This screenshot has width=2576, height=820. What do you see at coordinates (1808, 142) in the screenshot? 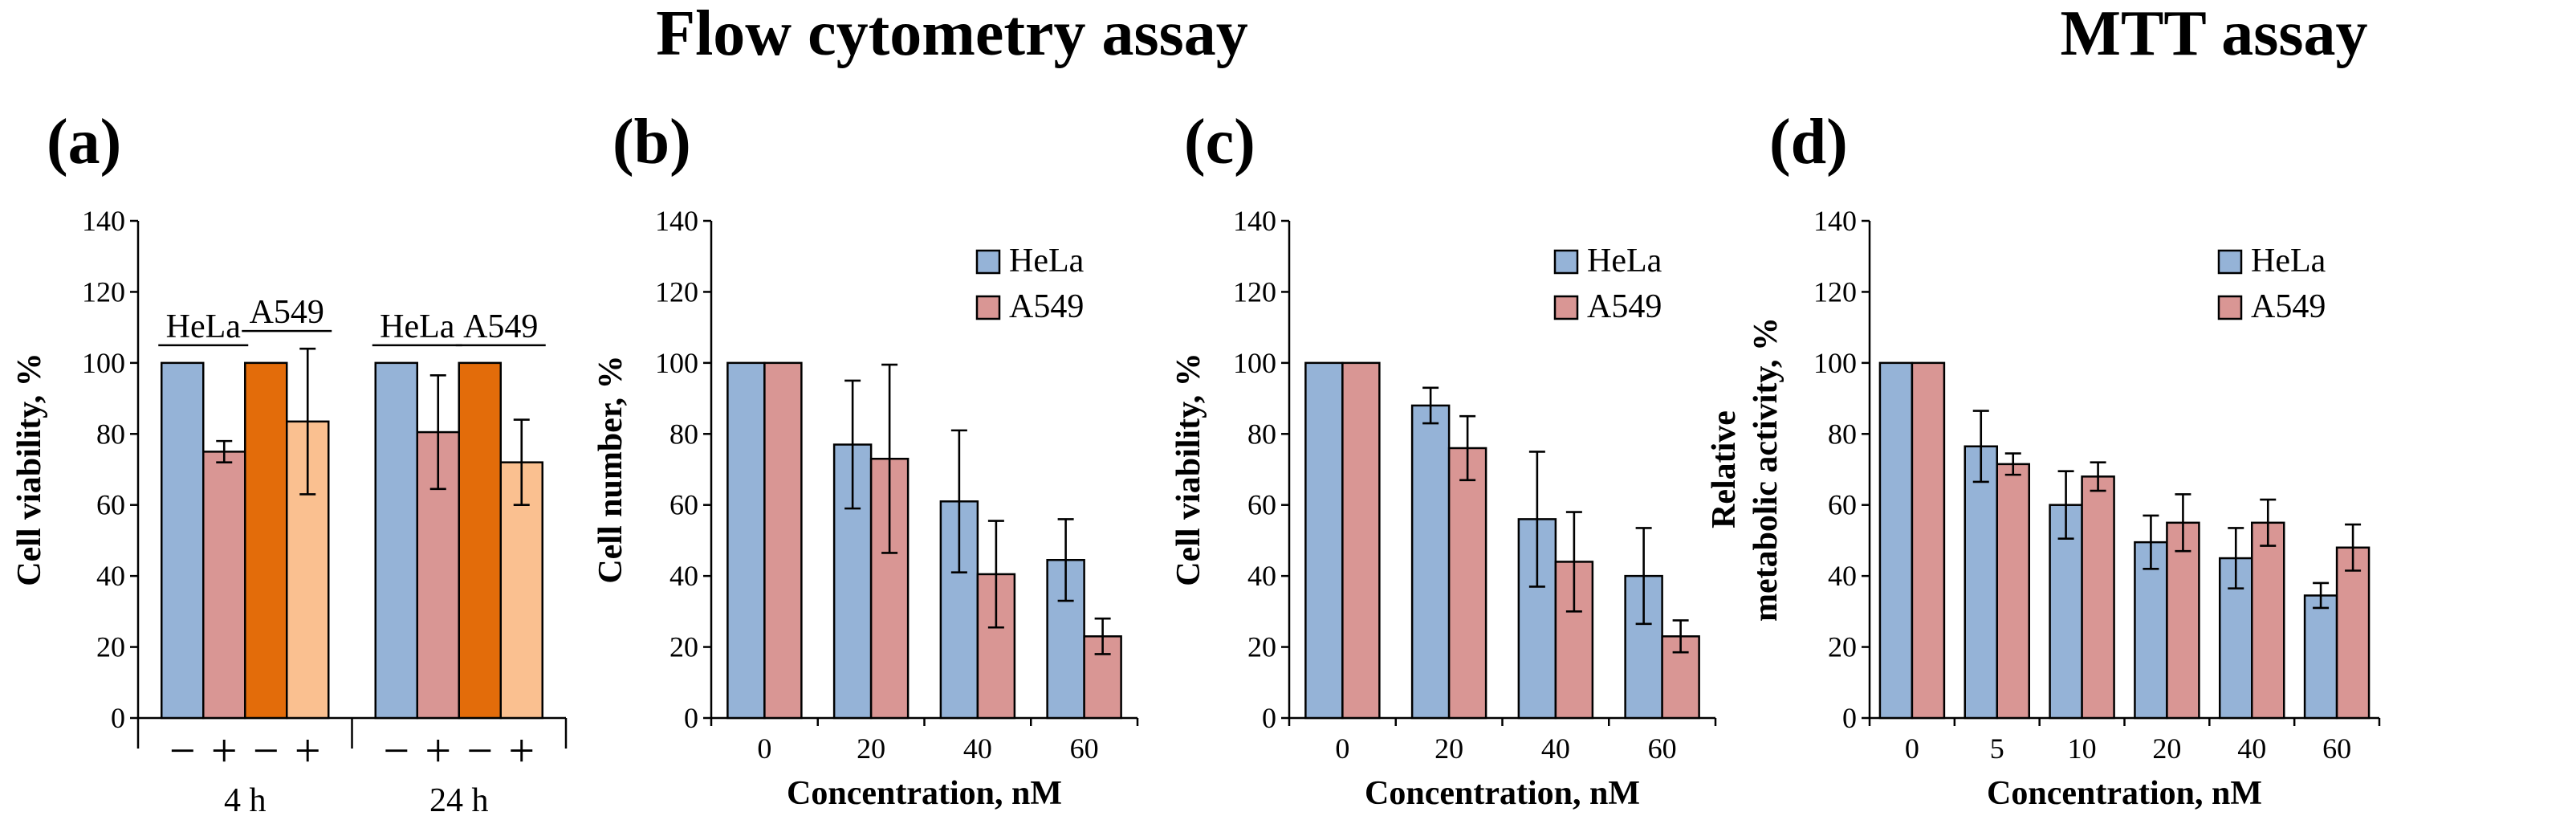
I see `panel-label-d: (d)` at bounding box center [1808, 142].